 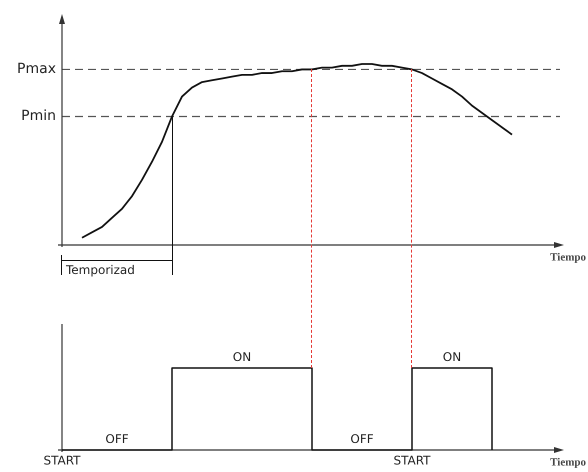 I want to click on text: Temporizad, so click(x=100, y=270).